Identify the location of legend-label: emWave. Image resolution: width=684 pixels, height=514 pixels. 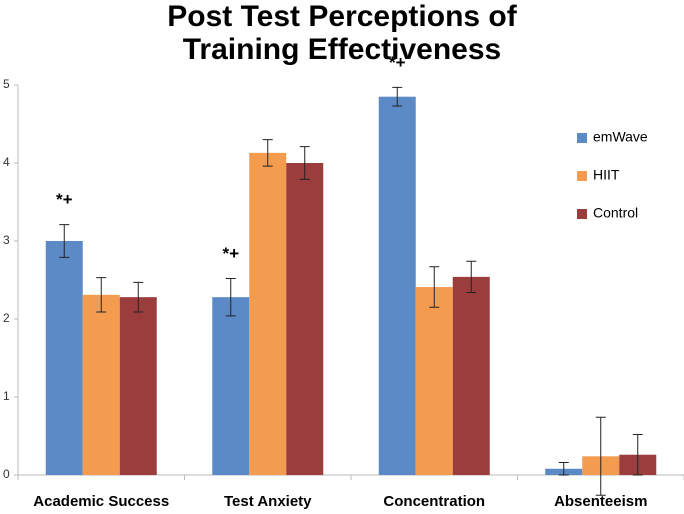
(620, 137).